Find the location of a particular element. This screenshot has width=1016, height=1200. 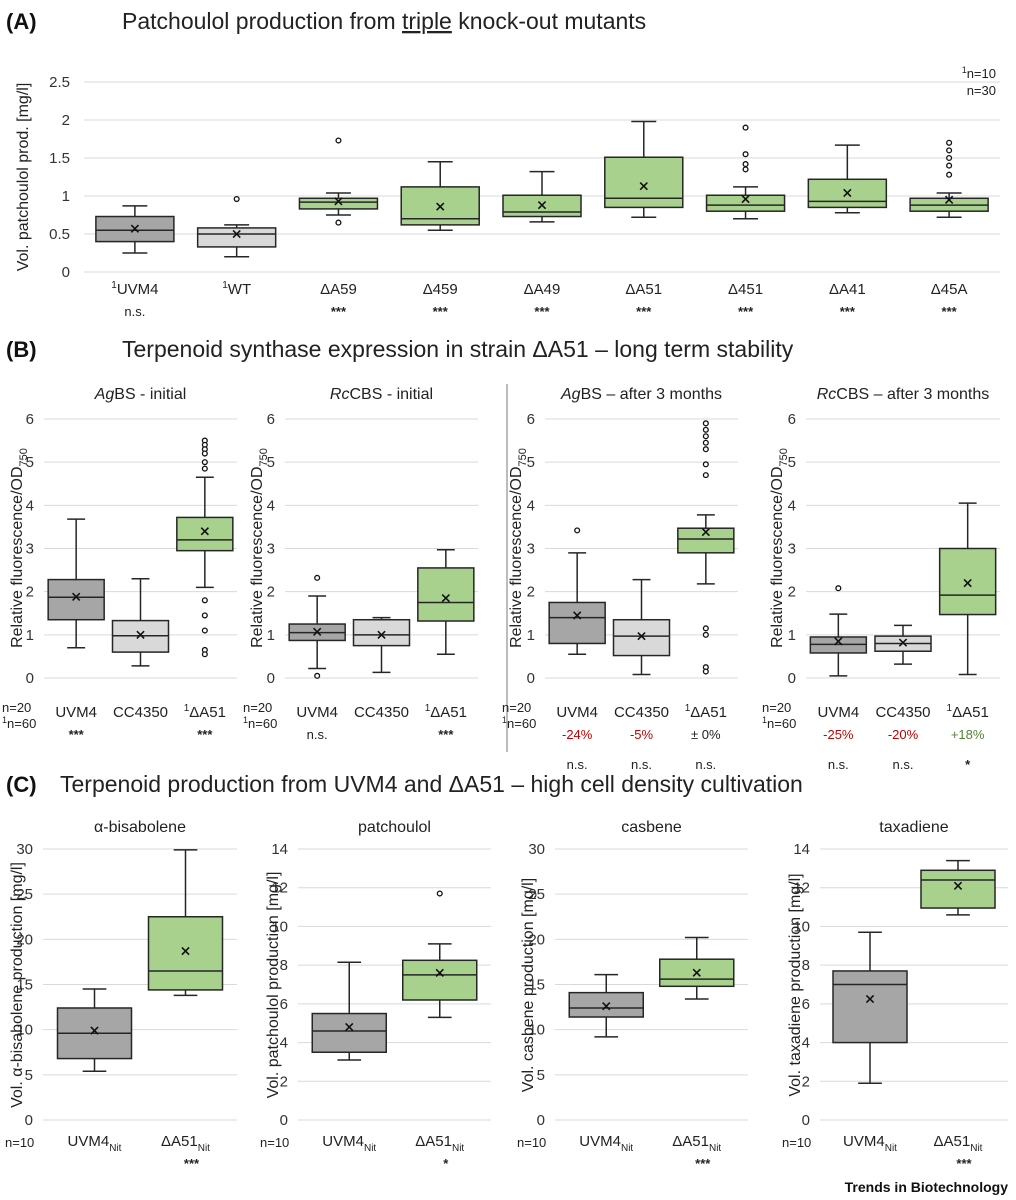

category-label: ΔA51Nit is located at coordinates (185, 1143).